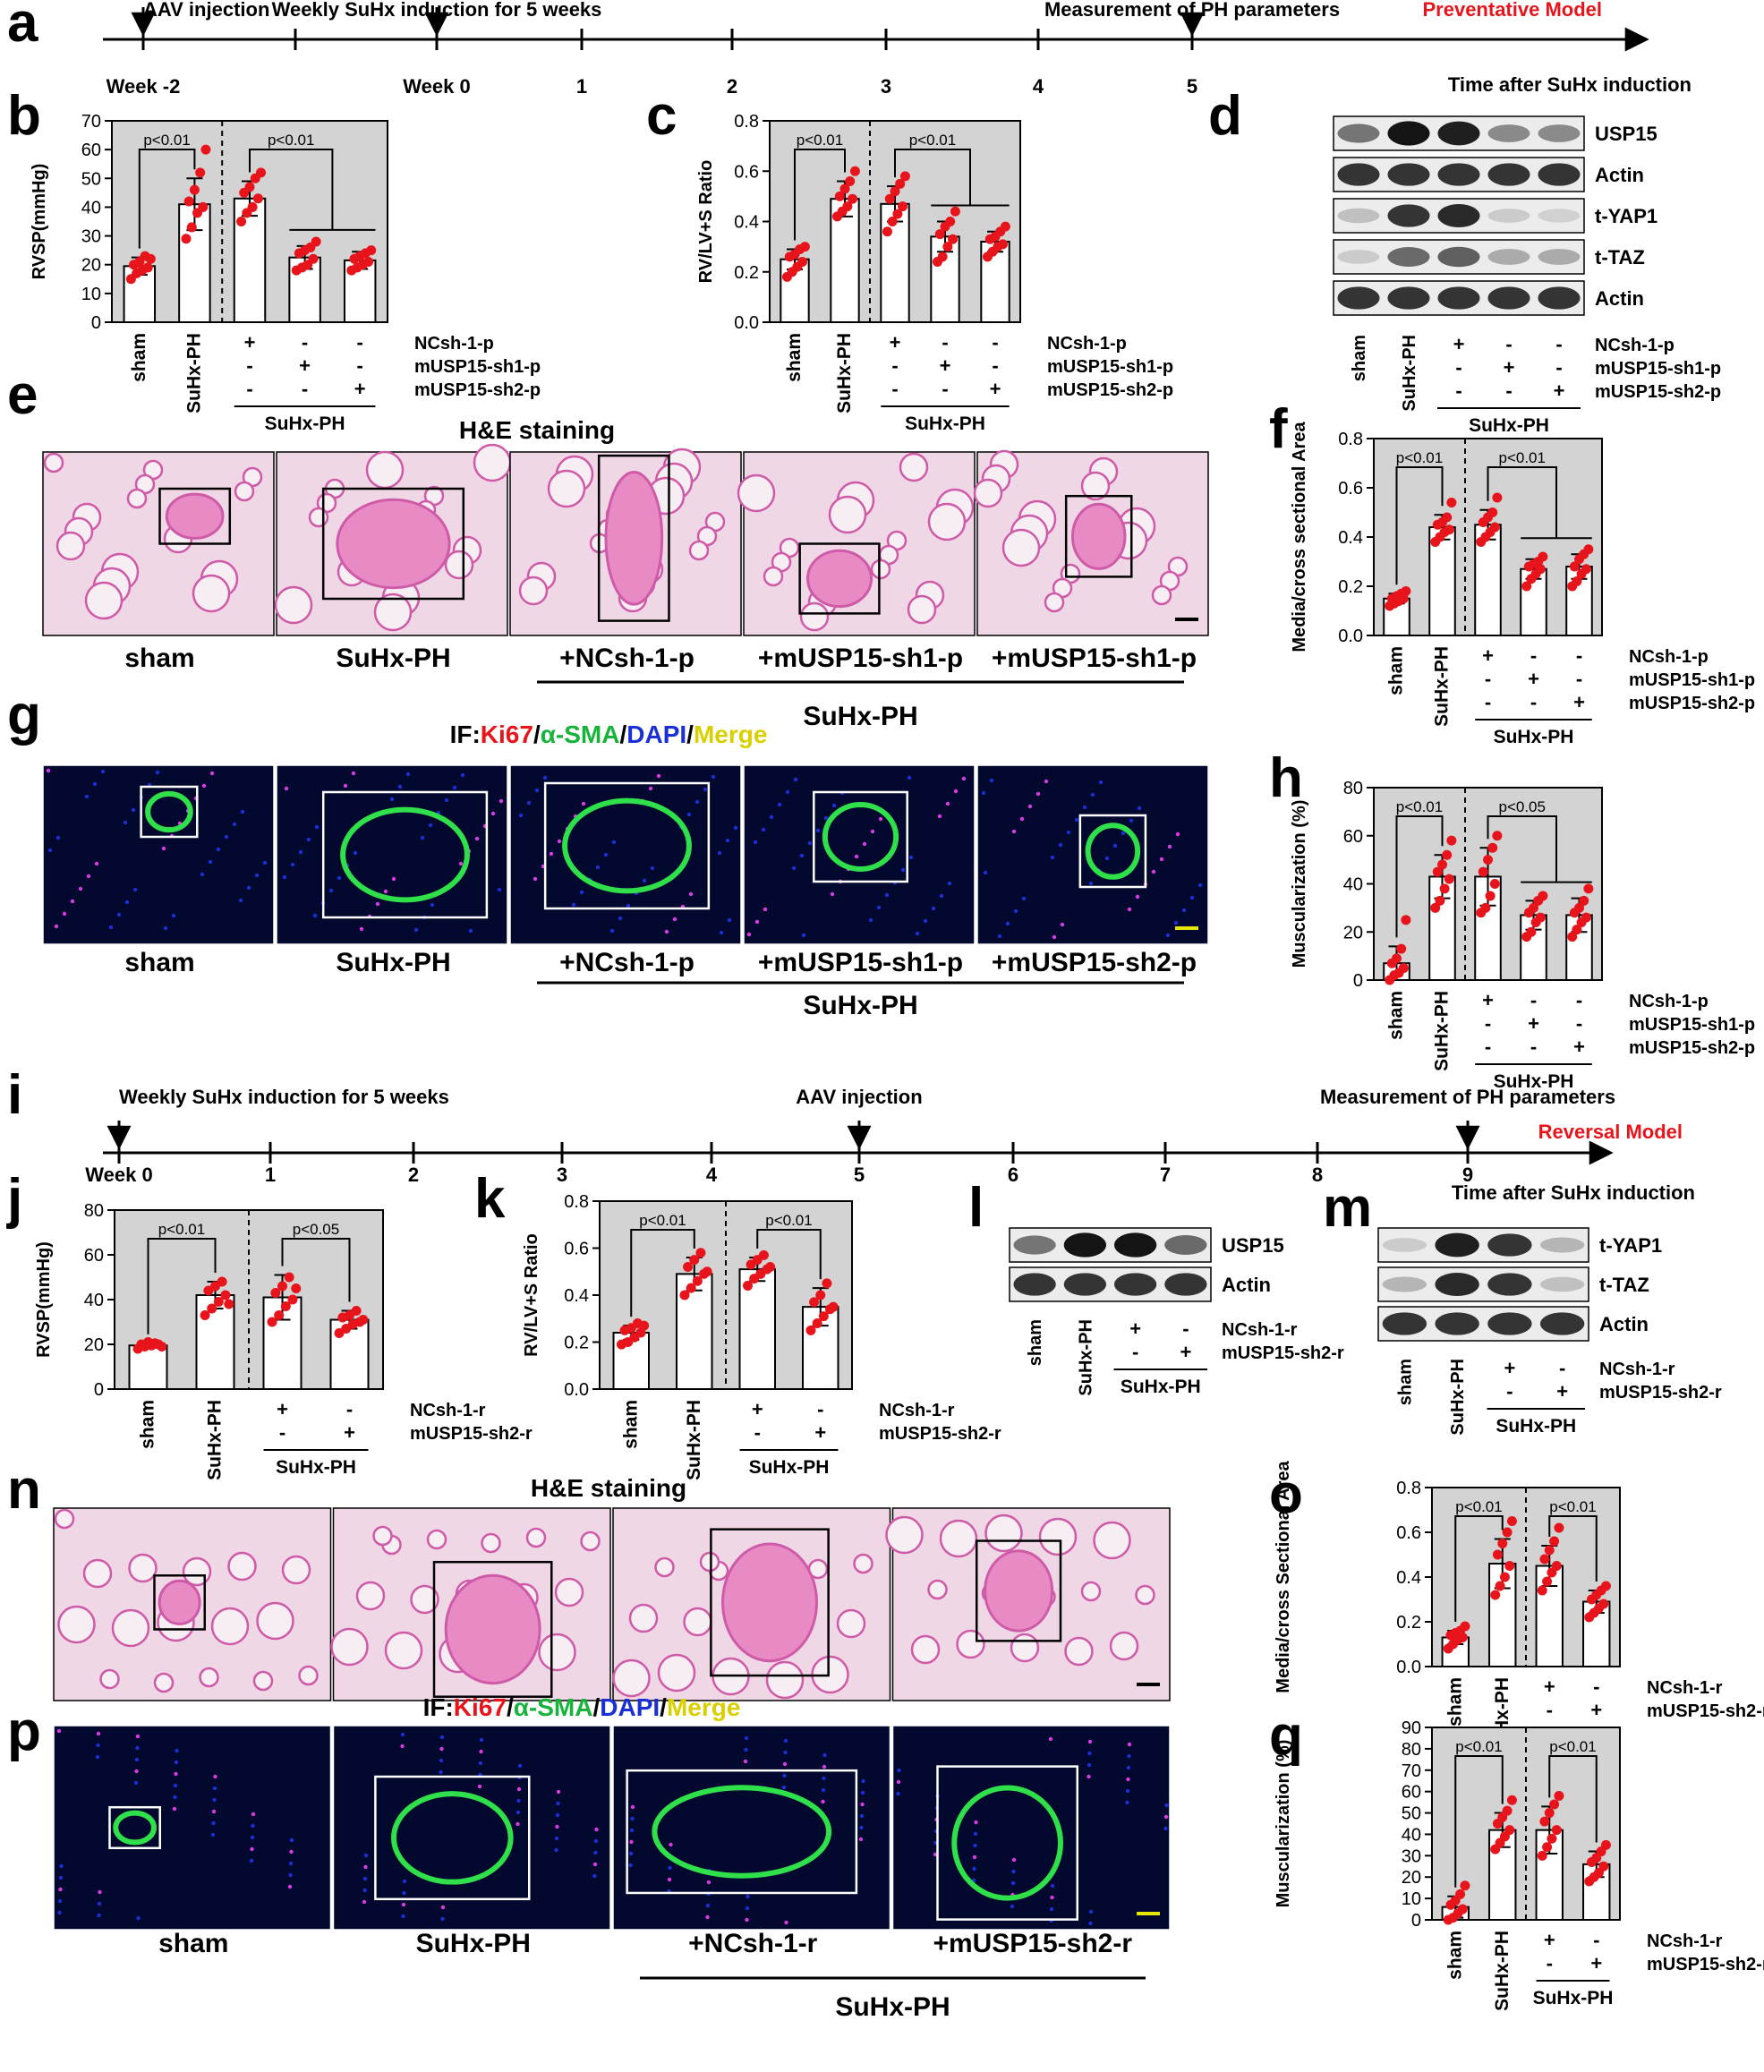  I want to click on y-tick-label: 80, so click(1411, 1750).